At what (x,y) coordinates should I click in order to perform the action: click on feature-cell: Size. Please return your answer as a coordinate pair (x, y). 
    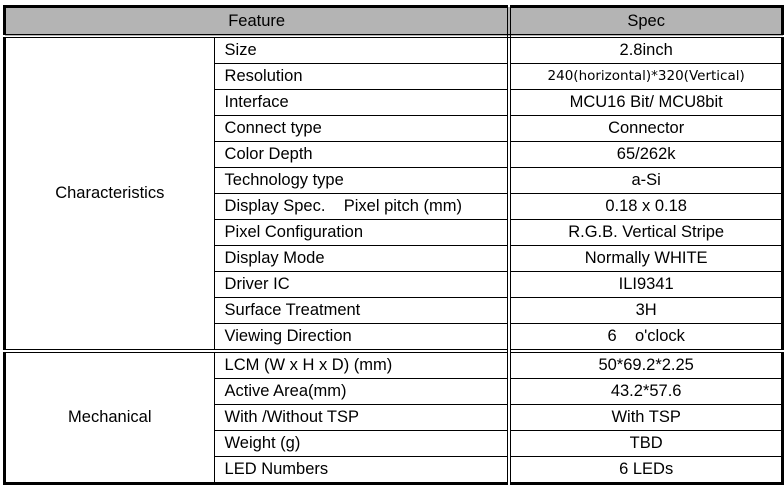
    Looking at the image, I should click on (362, 49).